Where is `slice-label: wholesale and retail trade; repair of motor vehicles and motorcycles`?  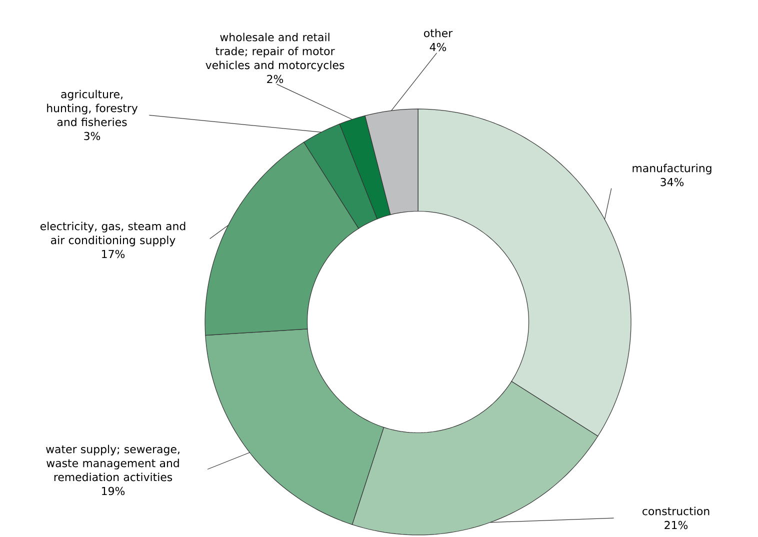 slice-label: wholesale and retail trade; repair of motor vehicles and motorcycles is located at coordinates (275, 52).